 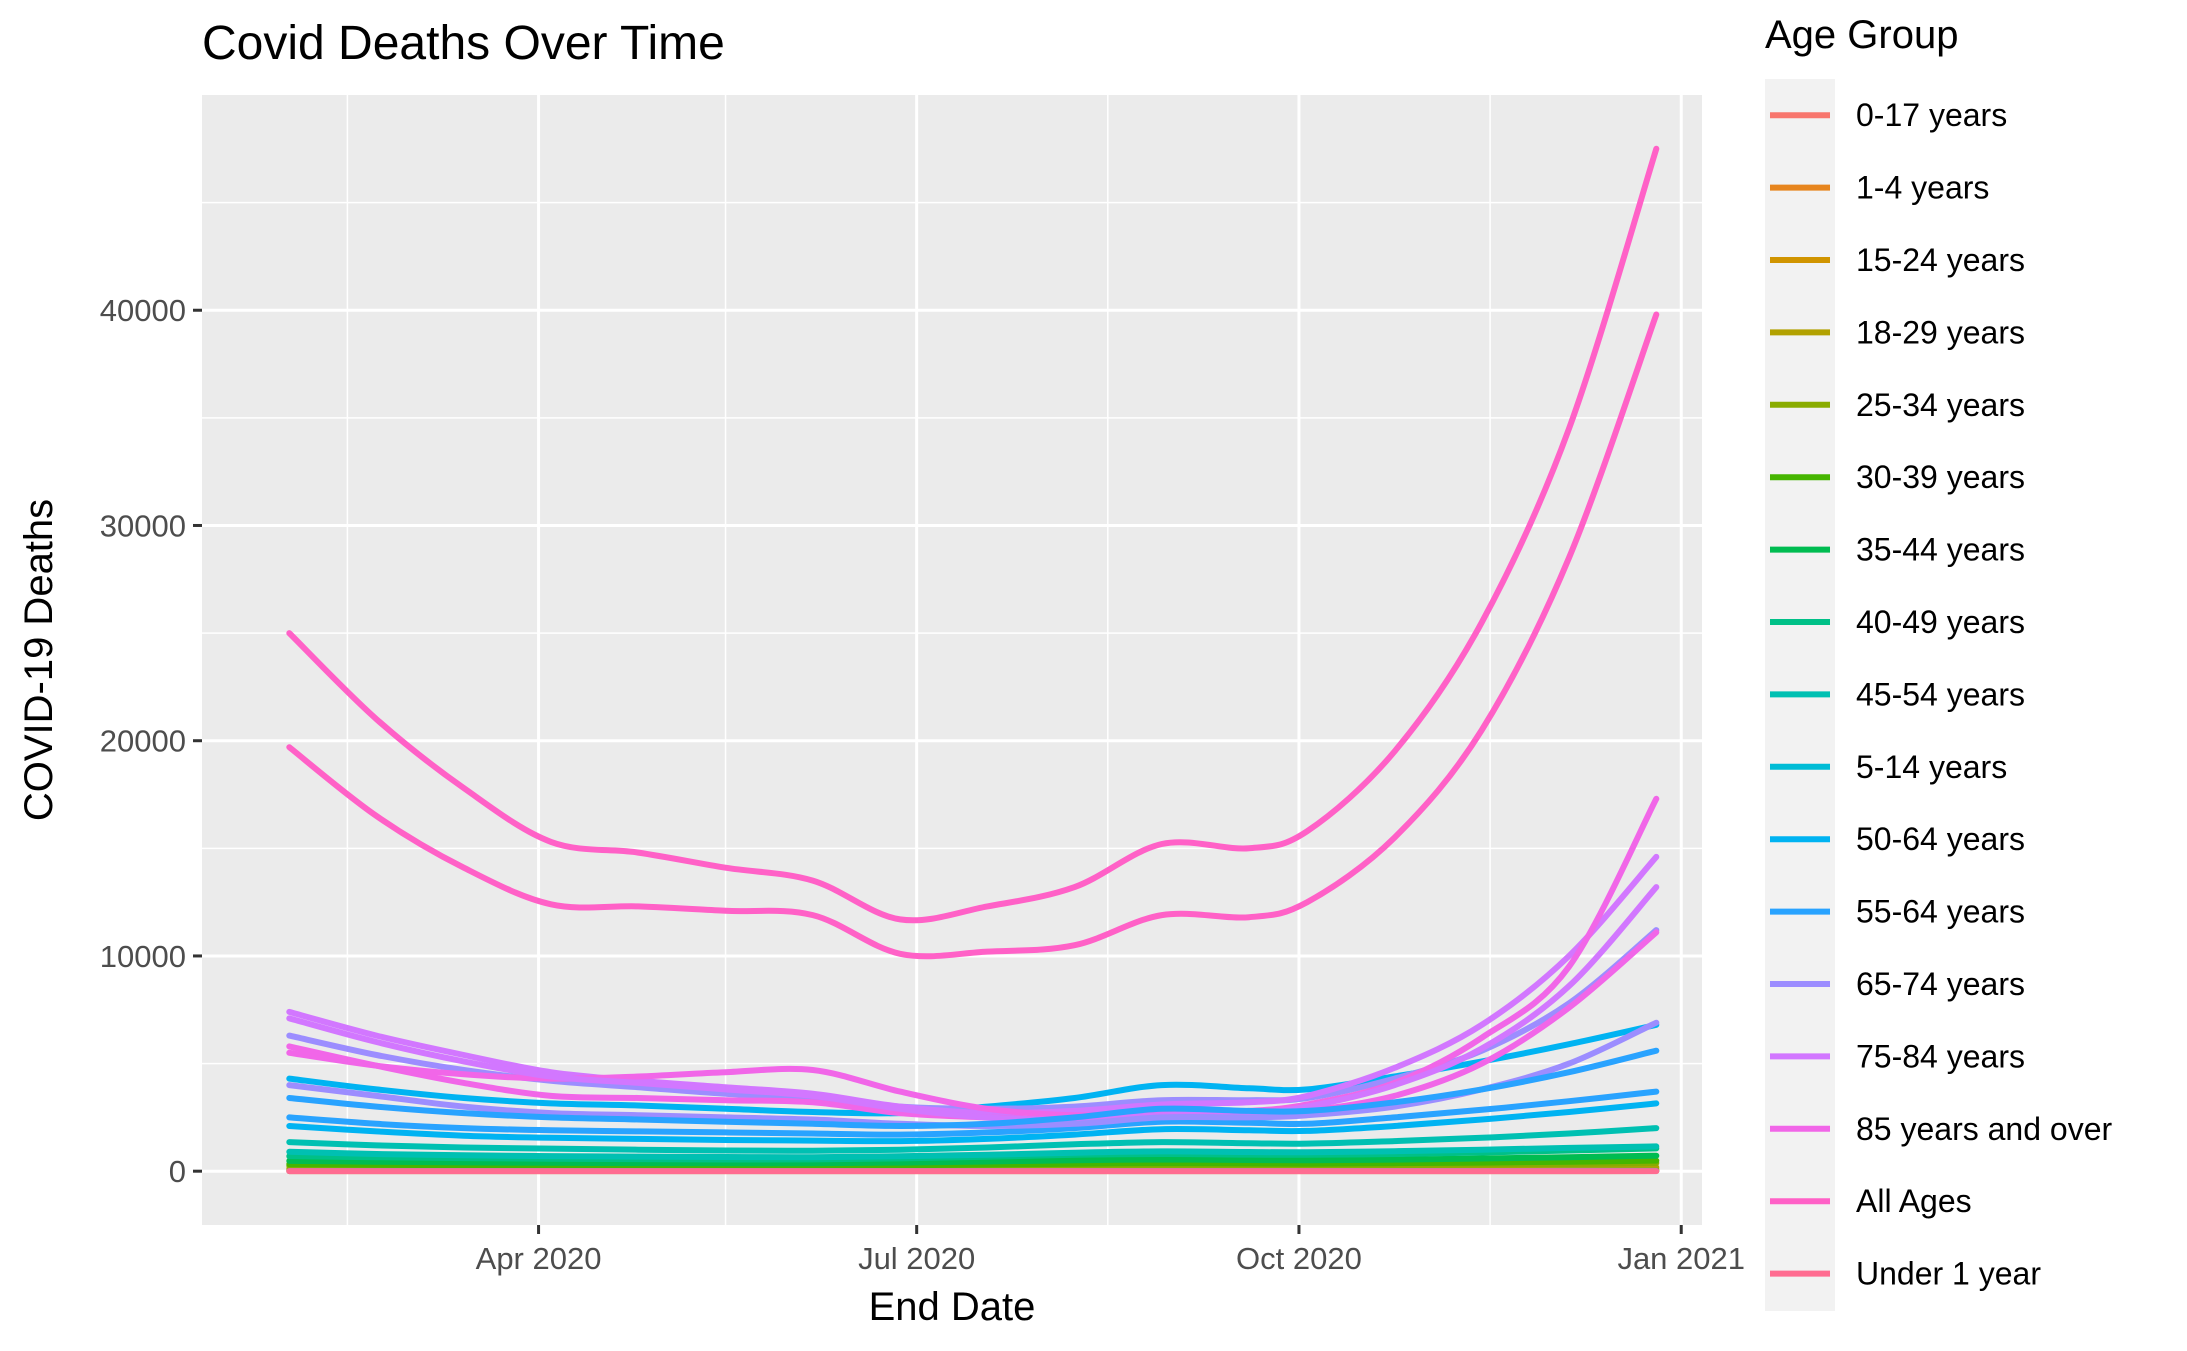 What do you see at coordinates (952, 1307) in the screenshot?
I see `x-axis-title: End Date` at bounding box center [952, 1307].